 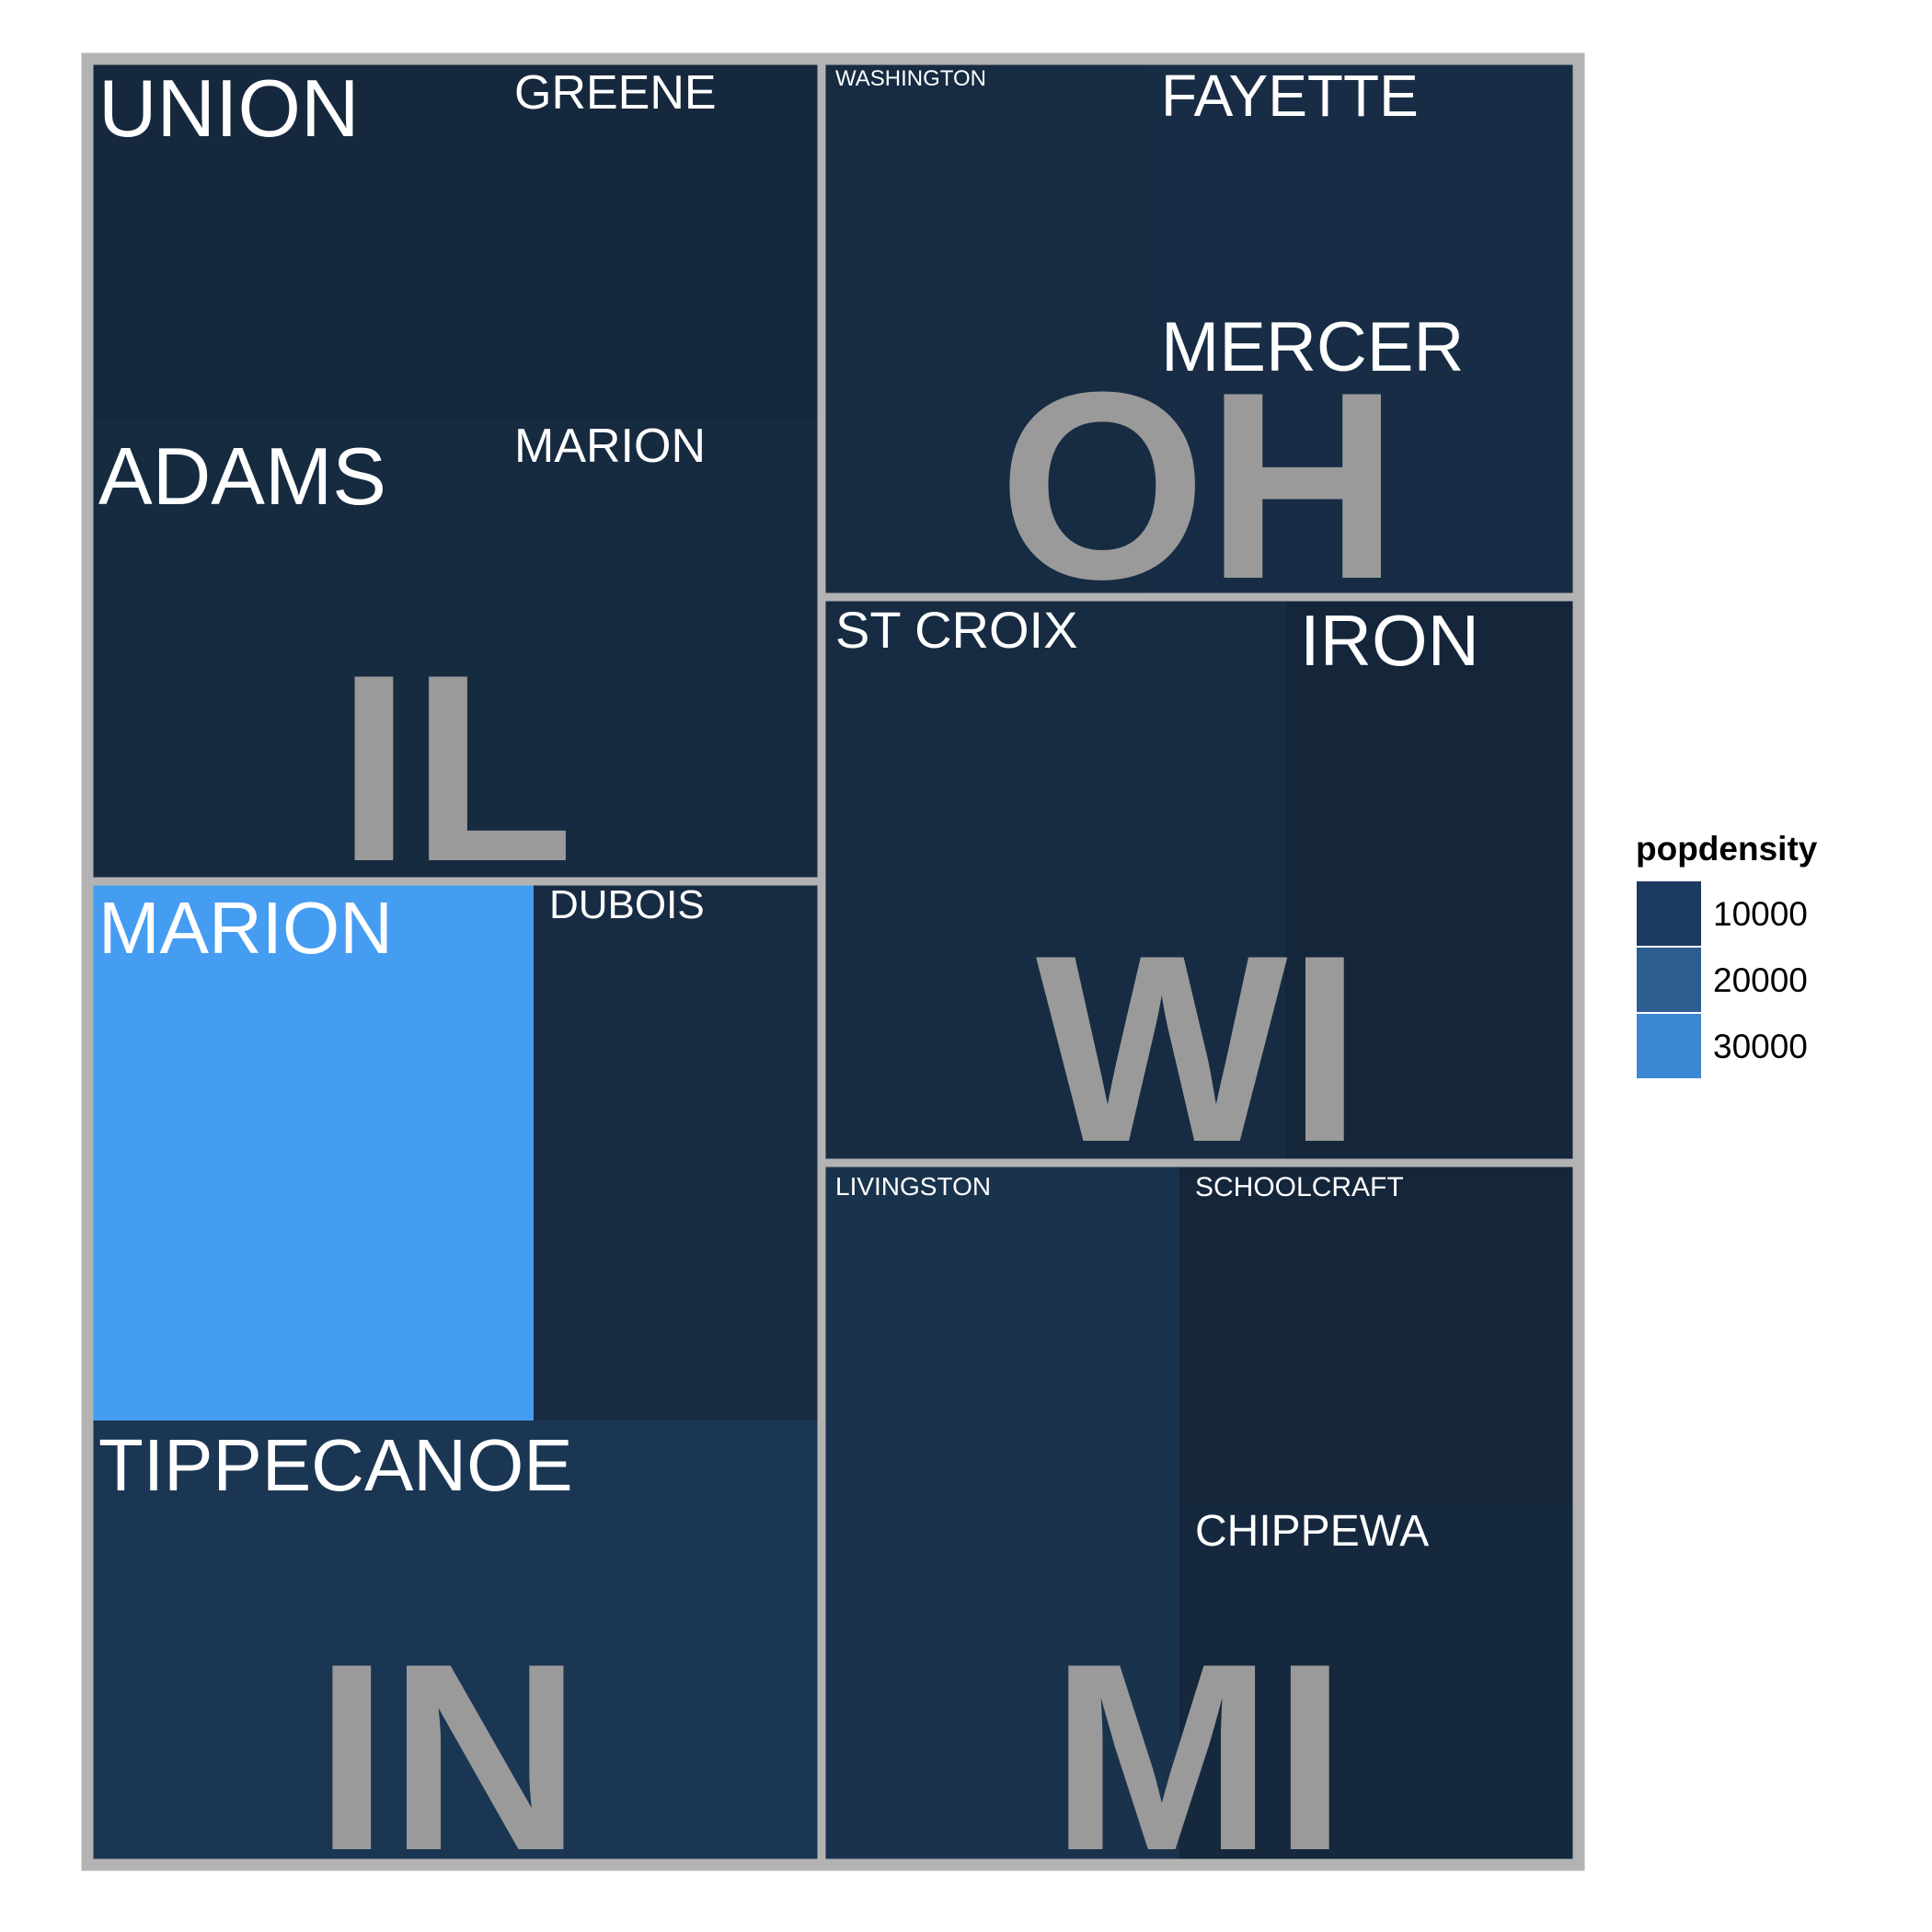 I want to click on county-label: GREENE, so click(x=615, y=93).